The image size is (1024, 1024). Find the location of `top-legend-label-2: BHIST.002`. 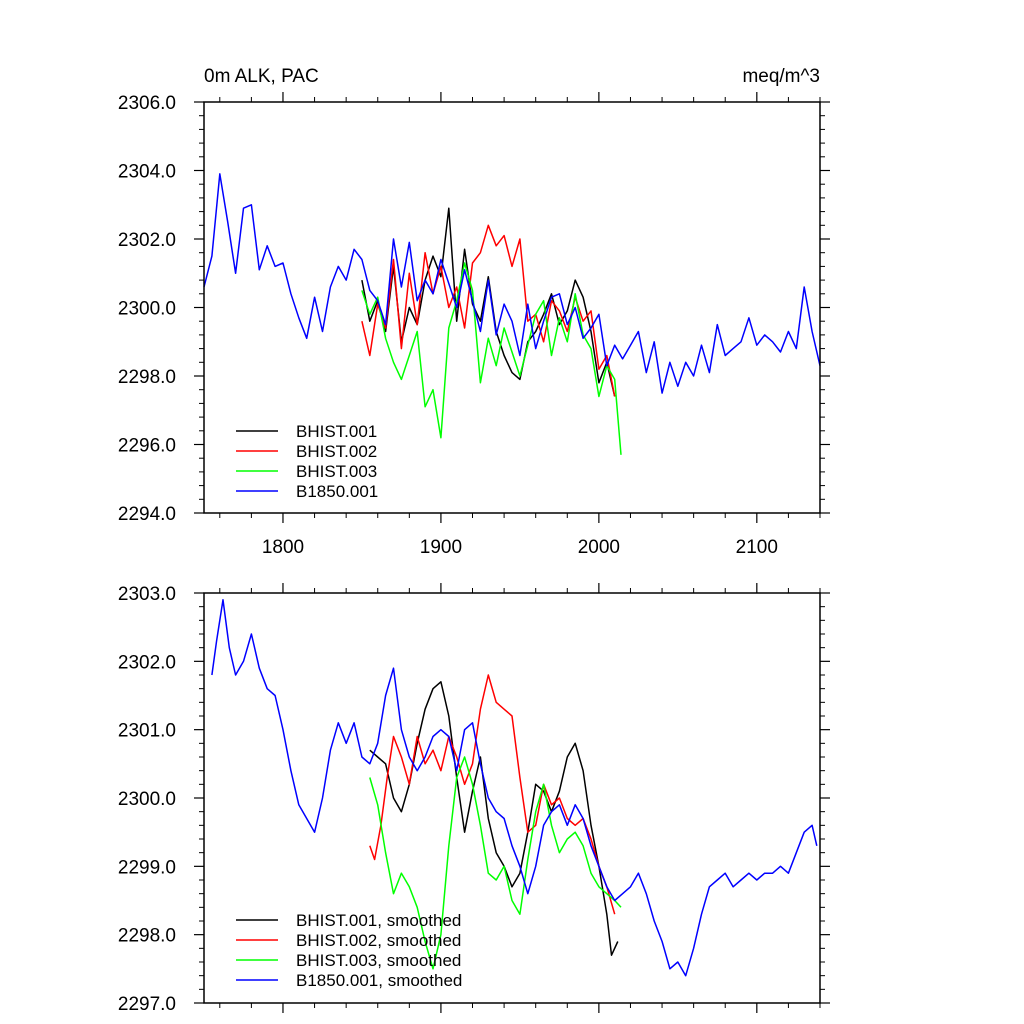

top-legend-label-2: BHIST.002 is located at coordinates (336, 451).